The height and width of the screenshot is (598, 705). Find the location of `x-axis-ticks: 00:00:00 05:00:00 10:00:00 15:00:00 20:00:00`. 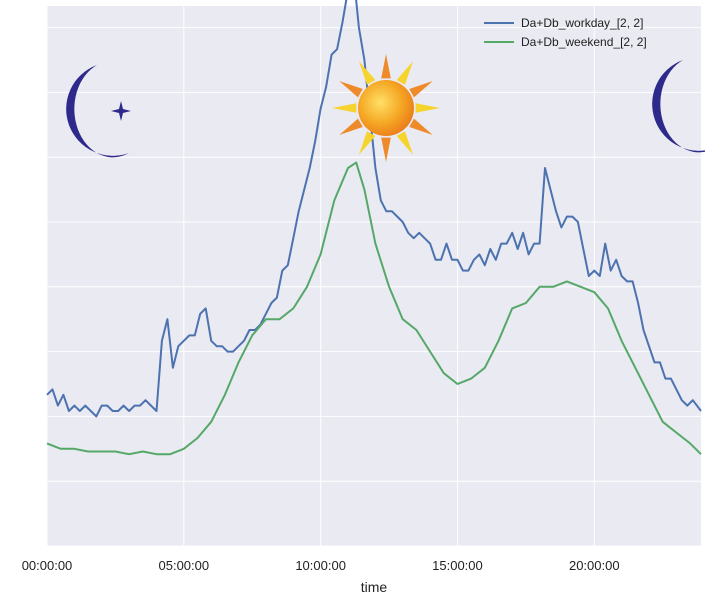

x-axis-ticks: 00:00:00 05:00:00 10:00:00 15:00:00 20:00:00 is located at coordinates (321, 565).